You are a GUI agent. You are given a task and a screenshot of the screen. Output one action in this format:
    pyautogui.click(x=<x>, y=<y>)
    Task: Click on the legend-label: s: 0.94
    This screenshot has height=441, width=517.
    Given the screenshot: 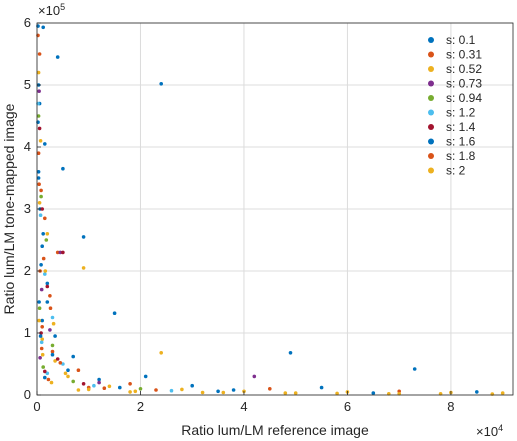 What is the action you would take?
    pyautogui.click(x=464, y=98)
    